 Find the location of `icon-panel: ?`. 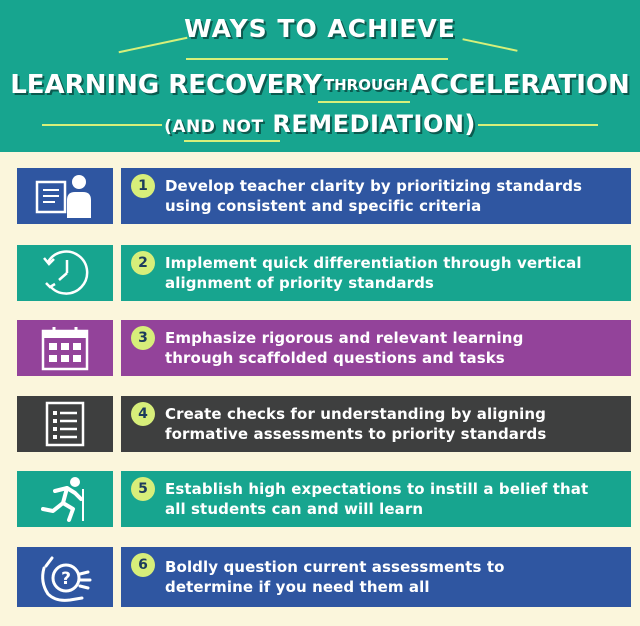

icon-panel: ? is located at coordinates (65, 577).